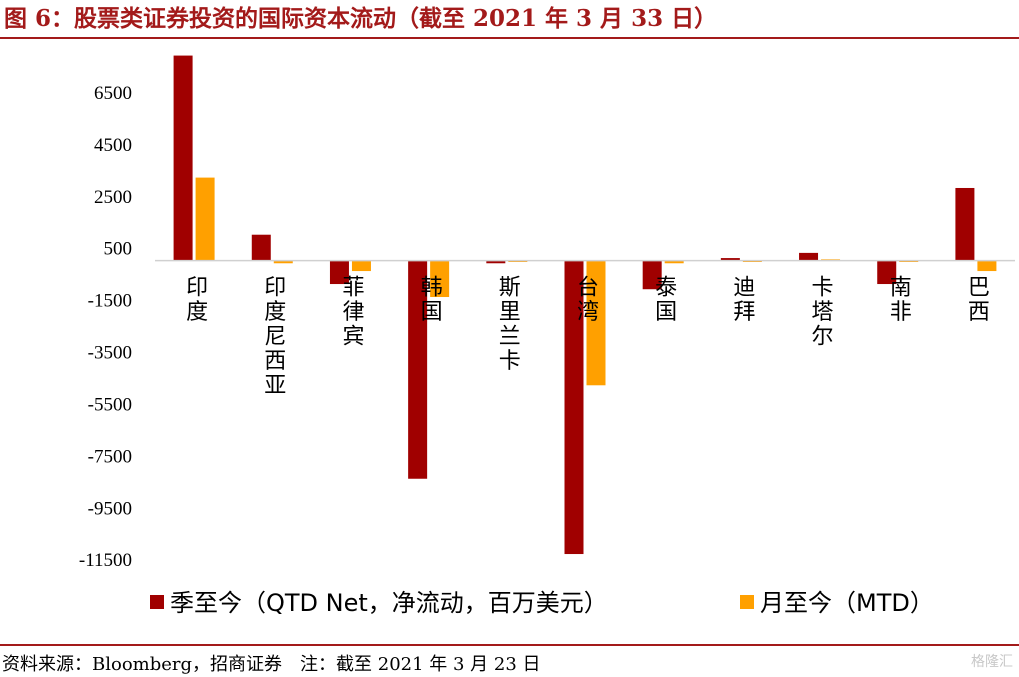  What do you see at coordinates (110, 508) in the screenshot?
I see `y-tick-label: -9500` at bounding box center [110, 508].